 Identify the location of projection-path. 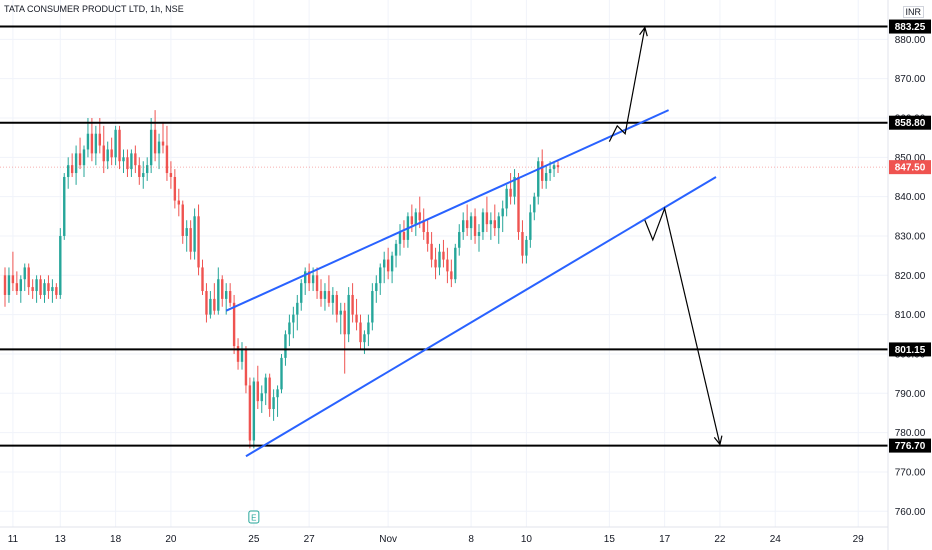
(682, 325).